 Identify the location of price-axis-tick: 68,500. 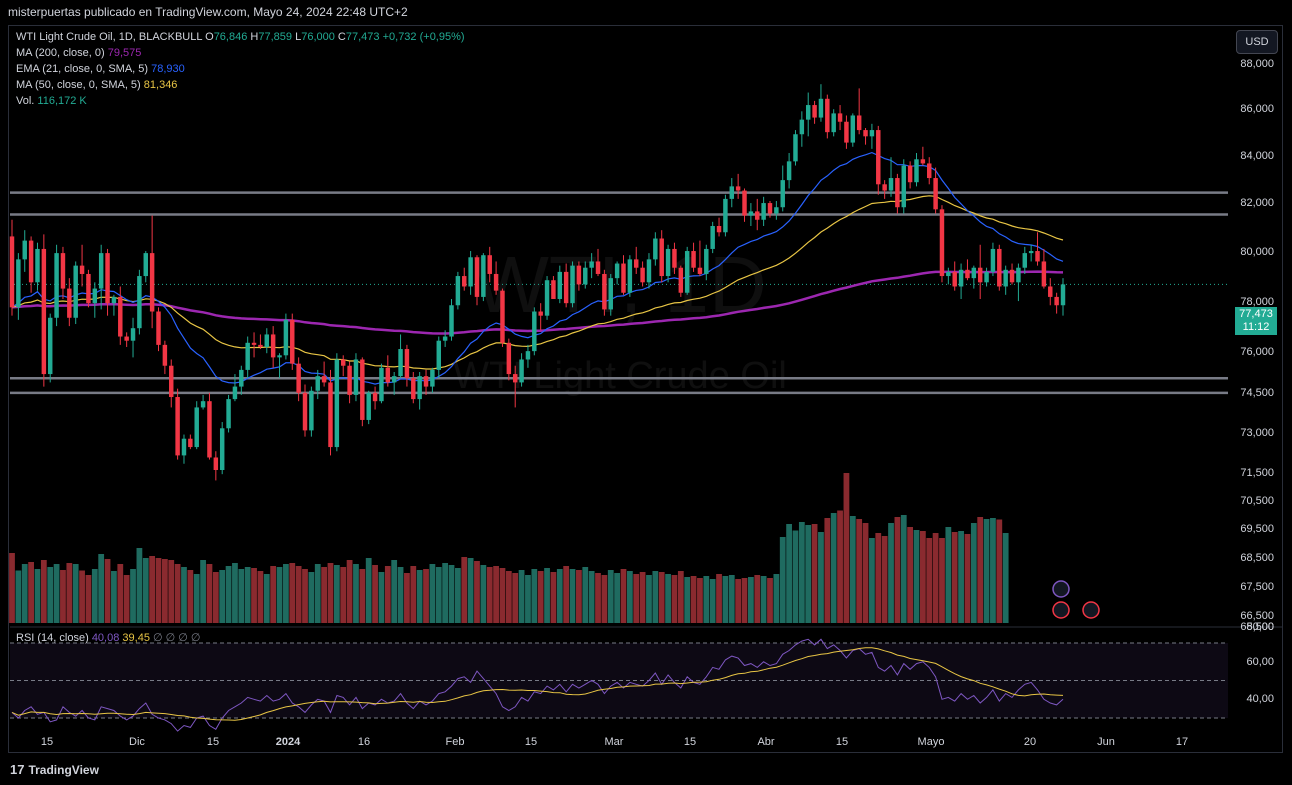
(1257, 558).